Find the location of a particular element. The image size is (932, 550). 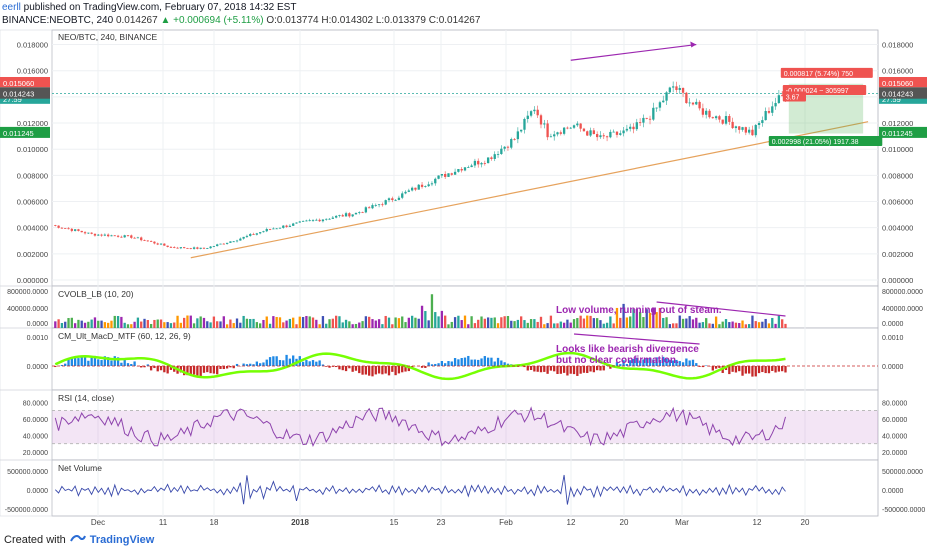

annotation-ratio: 3.67 is located at coordinates (793, 97).